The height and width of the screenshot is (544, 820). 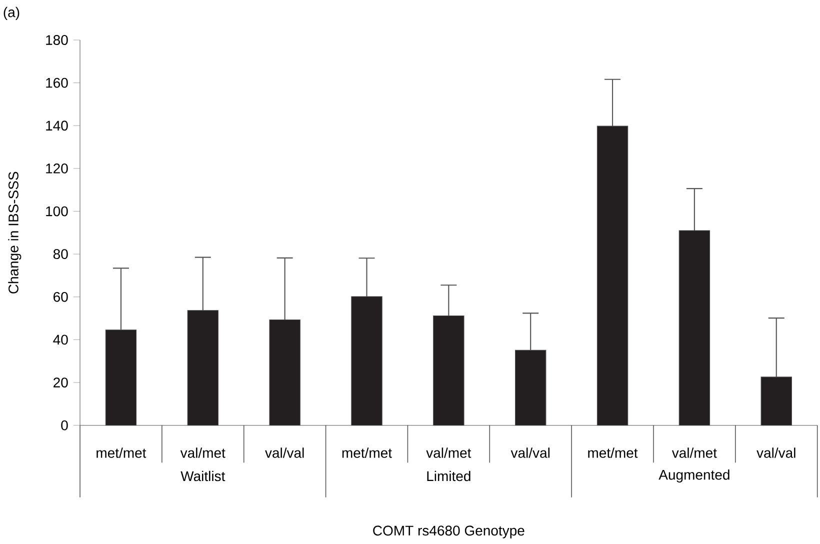 What do you see at coordinates (694, 476) in the screenshot?
I see `text: Augmented` at bounding box center [694, 476].